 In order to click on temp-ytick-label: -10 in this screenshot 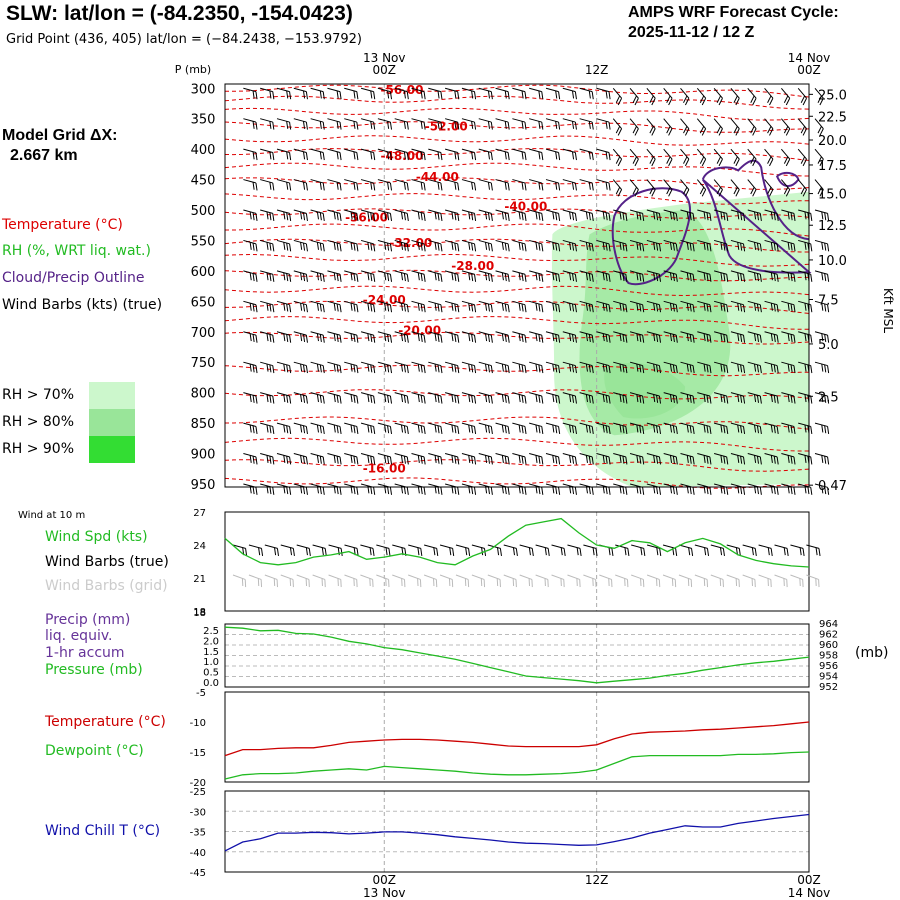, I will do `click(198, 723)`.